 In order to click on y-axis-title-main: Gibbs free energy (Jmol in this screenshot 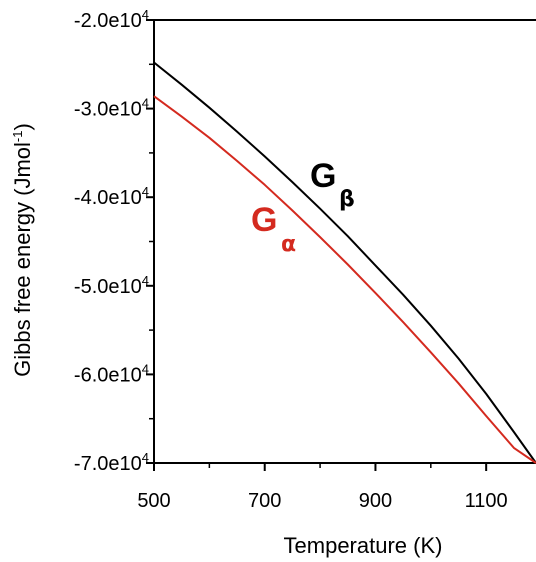, I will do `click(22, 259)`.